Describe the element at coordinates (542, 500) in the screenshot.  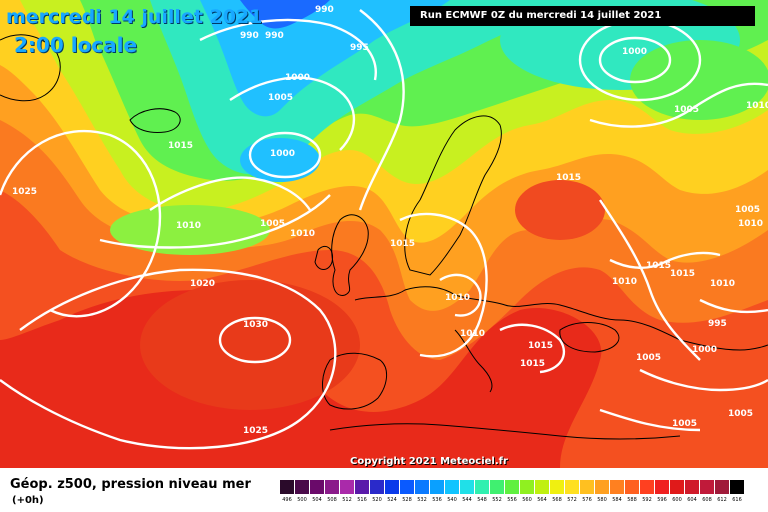
I see `scale-tick-label: 564` at that location.